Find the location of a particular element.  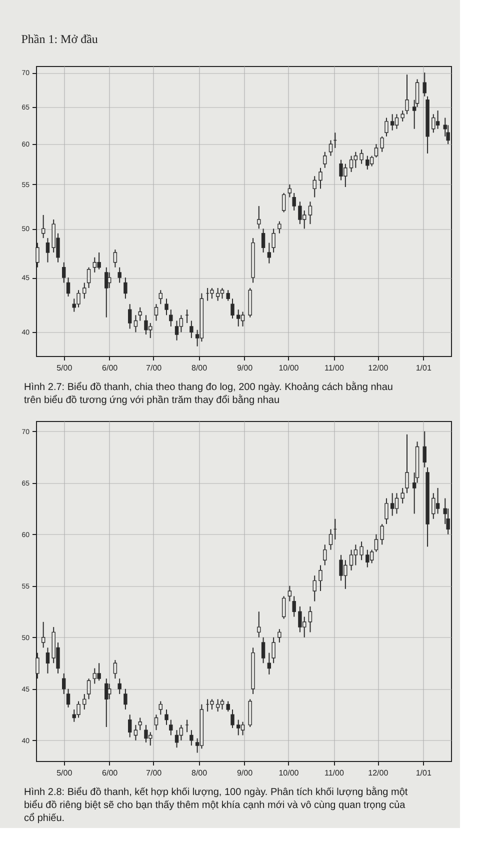

x-tick-label: 12/00 is located at coordinates (378, 368).